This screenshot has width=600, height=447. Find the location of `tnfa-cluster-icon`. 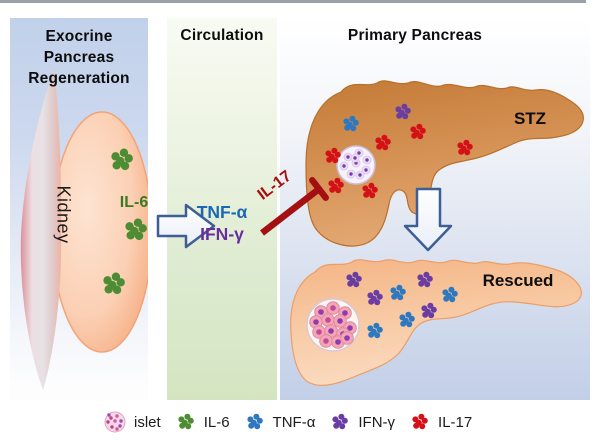

tnfa-cluster-icon is located at coordinates (254, 421).